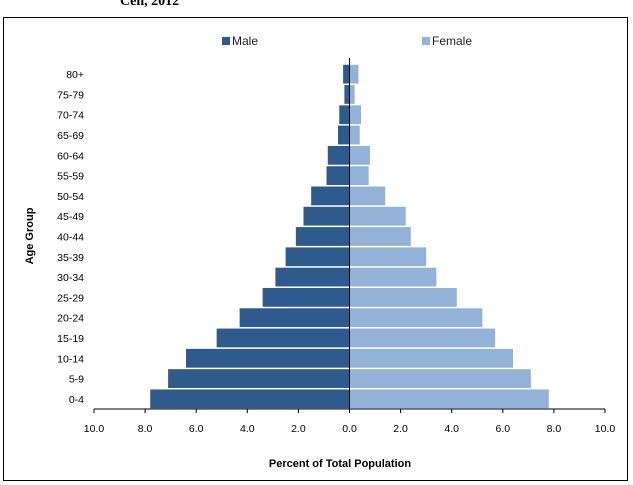 The height and width of the screenshot is (485, 633). What do you see at coordinates (150, 4) in the screenshot?
I see `page-title-fragment: Cen, 2012` at bounding box center [150, 4].